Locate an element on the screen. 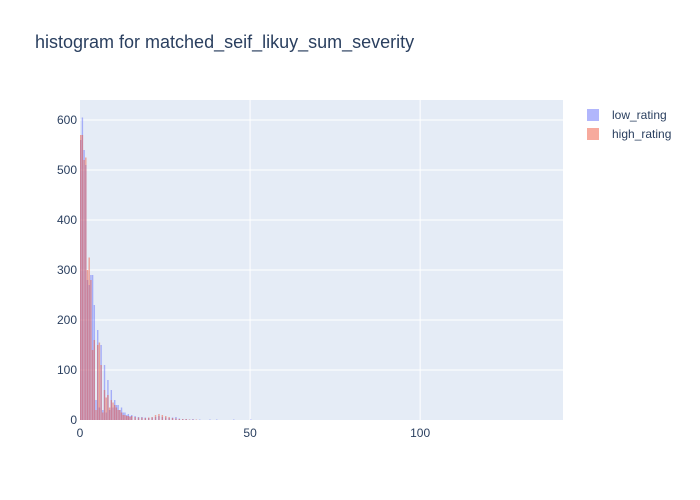  y-tick-label: 400 is located at coordinates (67, 220).